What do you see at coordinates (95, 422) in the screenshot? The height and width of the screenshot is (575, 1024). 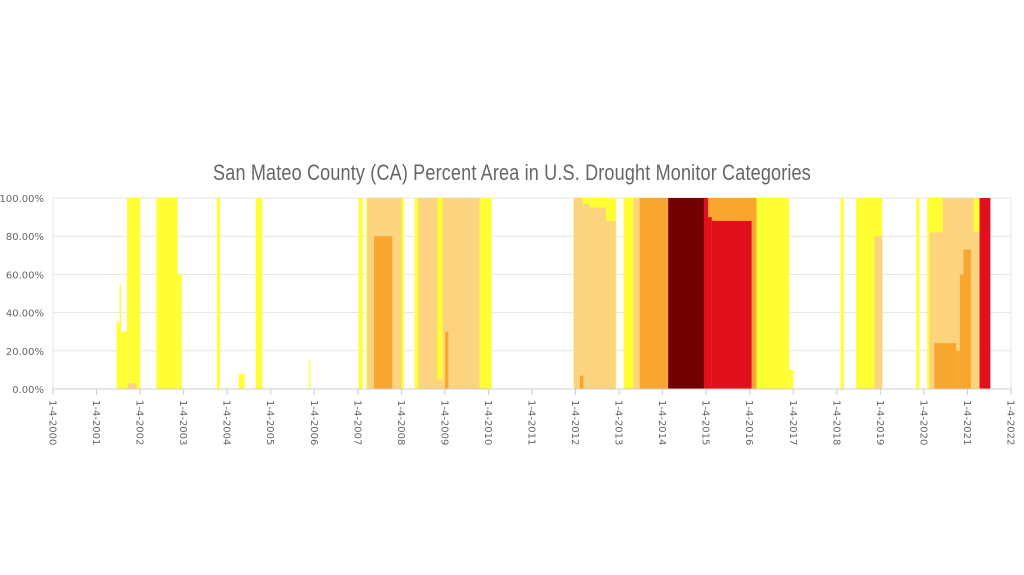 I see `x-tick-label: 1-4-2001` at bounding box center [95, 422].